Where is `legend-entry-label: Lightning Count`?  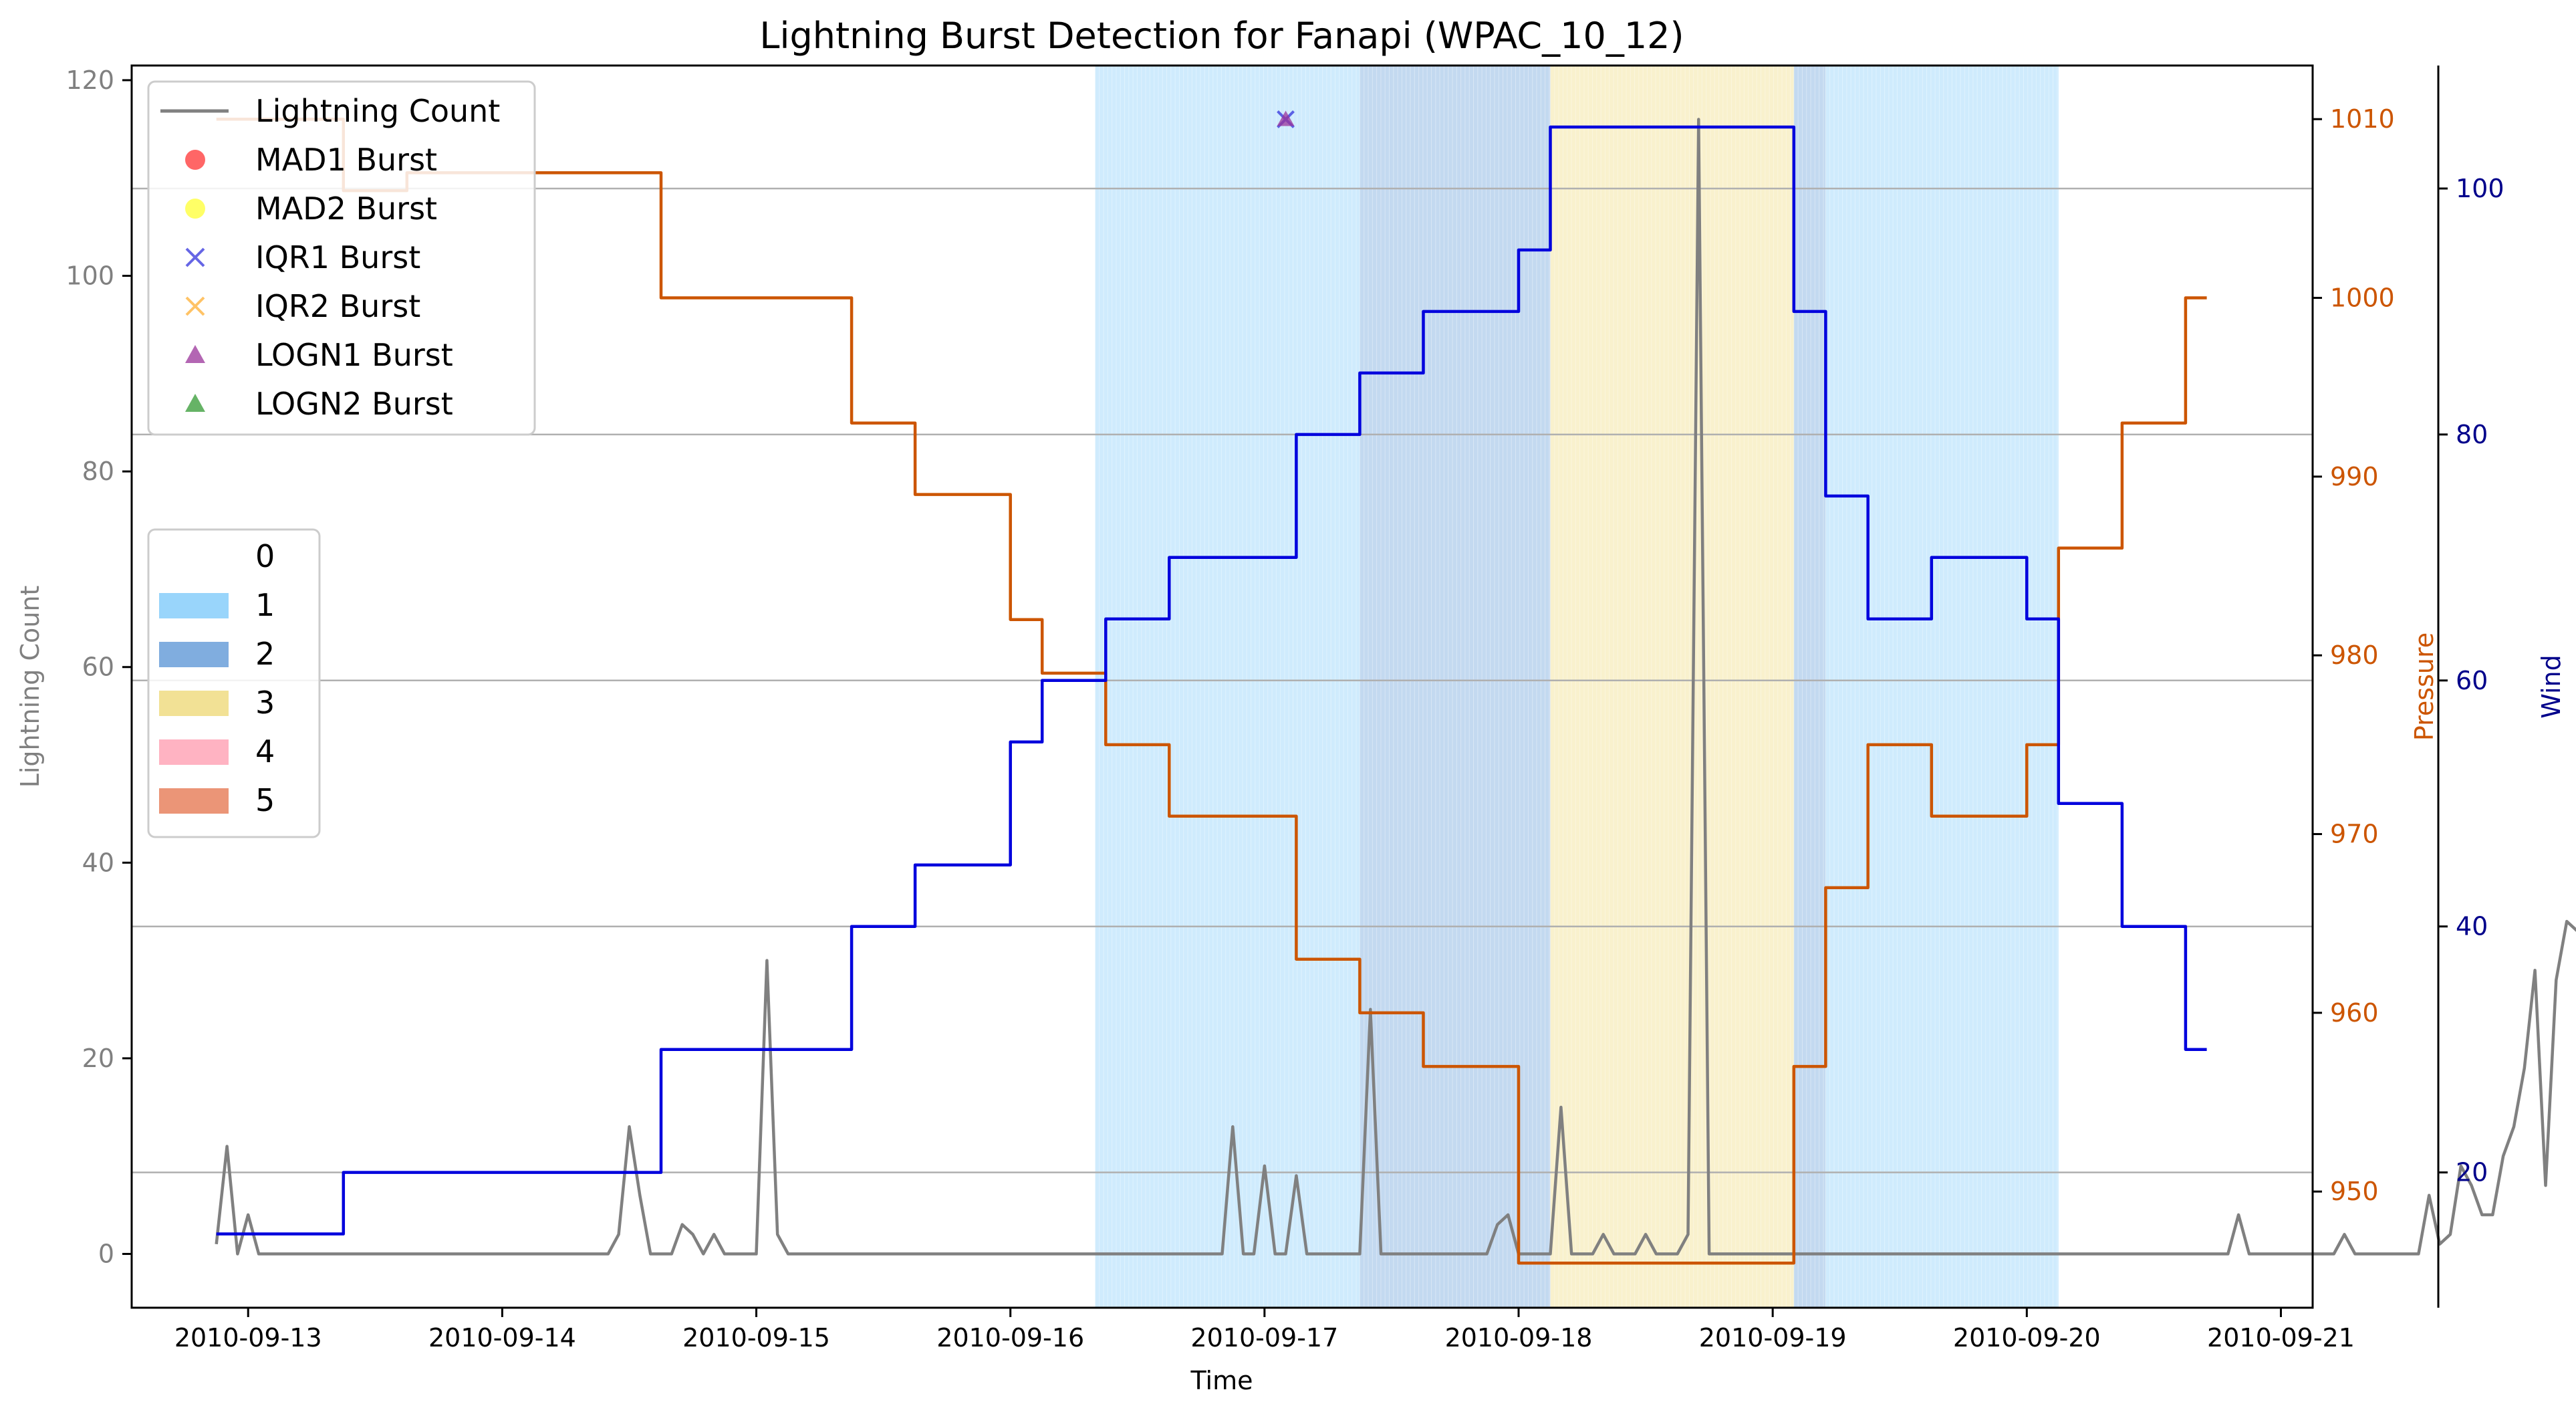 legend-entry-label: Lightning Count is located at coordinates (378, 111).